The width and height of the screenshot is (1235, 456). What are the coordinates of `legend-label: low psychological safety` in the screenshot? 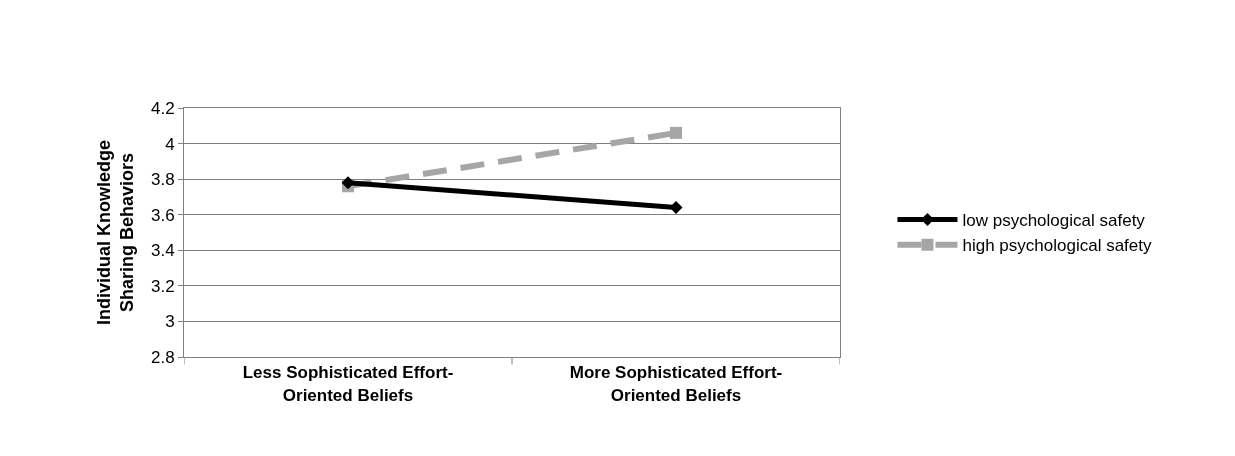 It's located at (1054, 221).